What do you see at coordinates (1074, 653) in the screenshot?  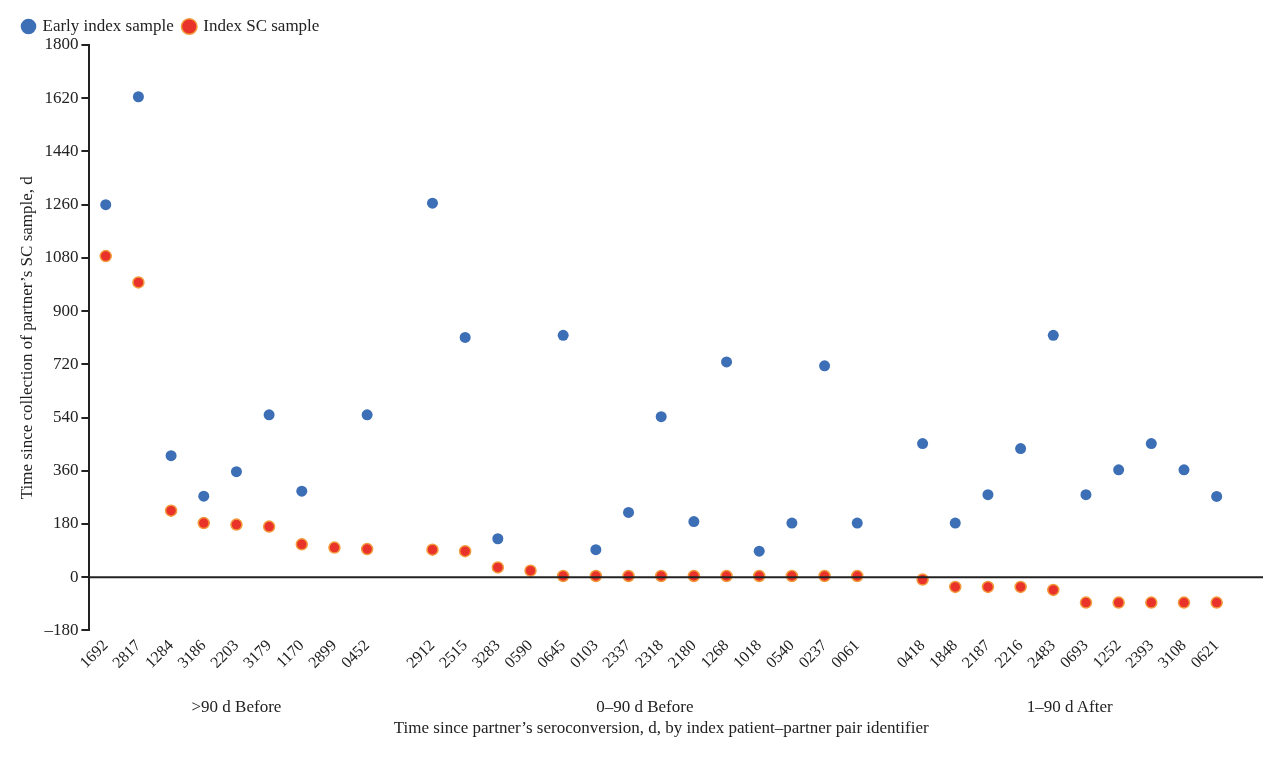 I see `x-tick-label: 0693` at bounding box center [1074, 653].